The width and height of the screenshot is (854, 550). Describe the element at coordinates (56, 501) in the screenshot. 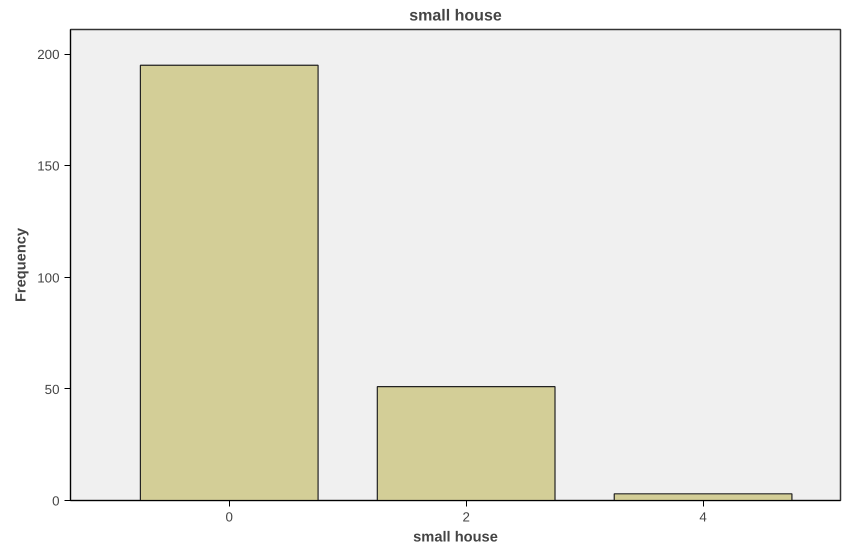

I see `y-tick-label: 0` at that location.